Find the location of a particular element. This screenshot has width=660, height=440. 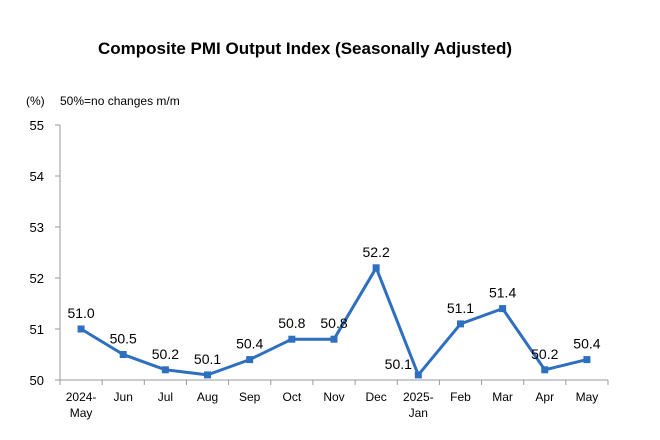

x-tick-label: 2024-May is located at coordinates (81, 405).